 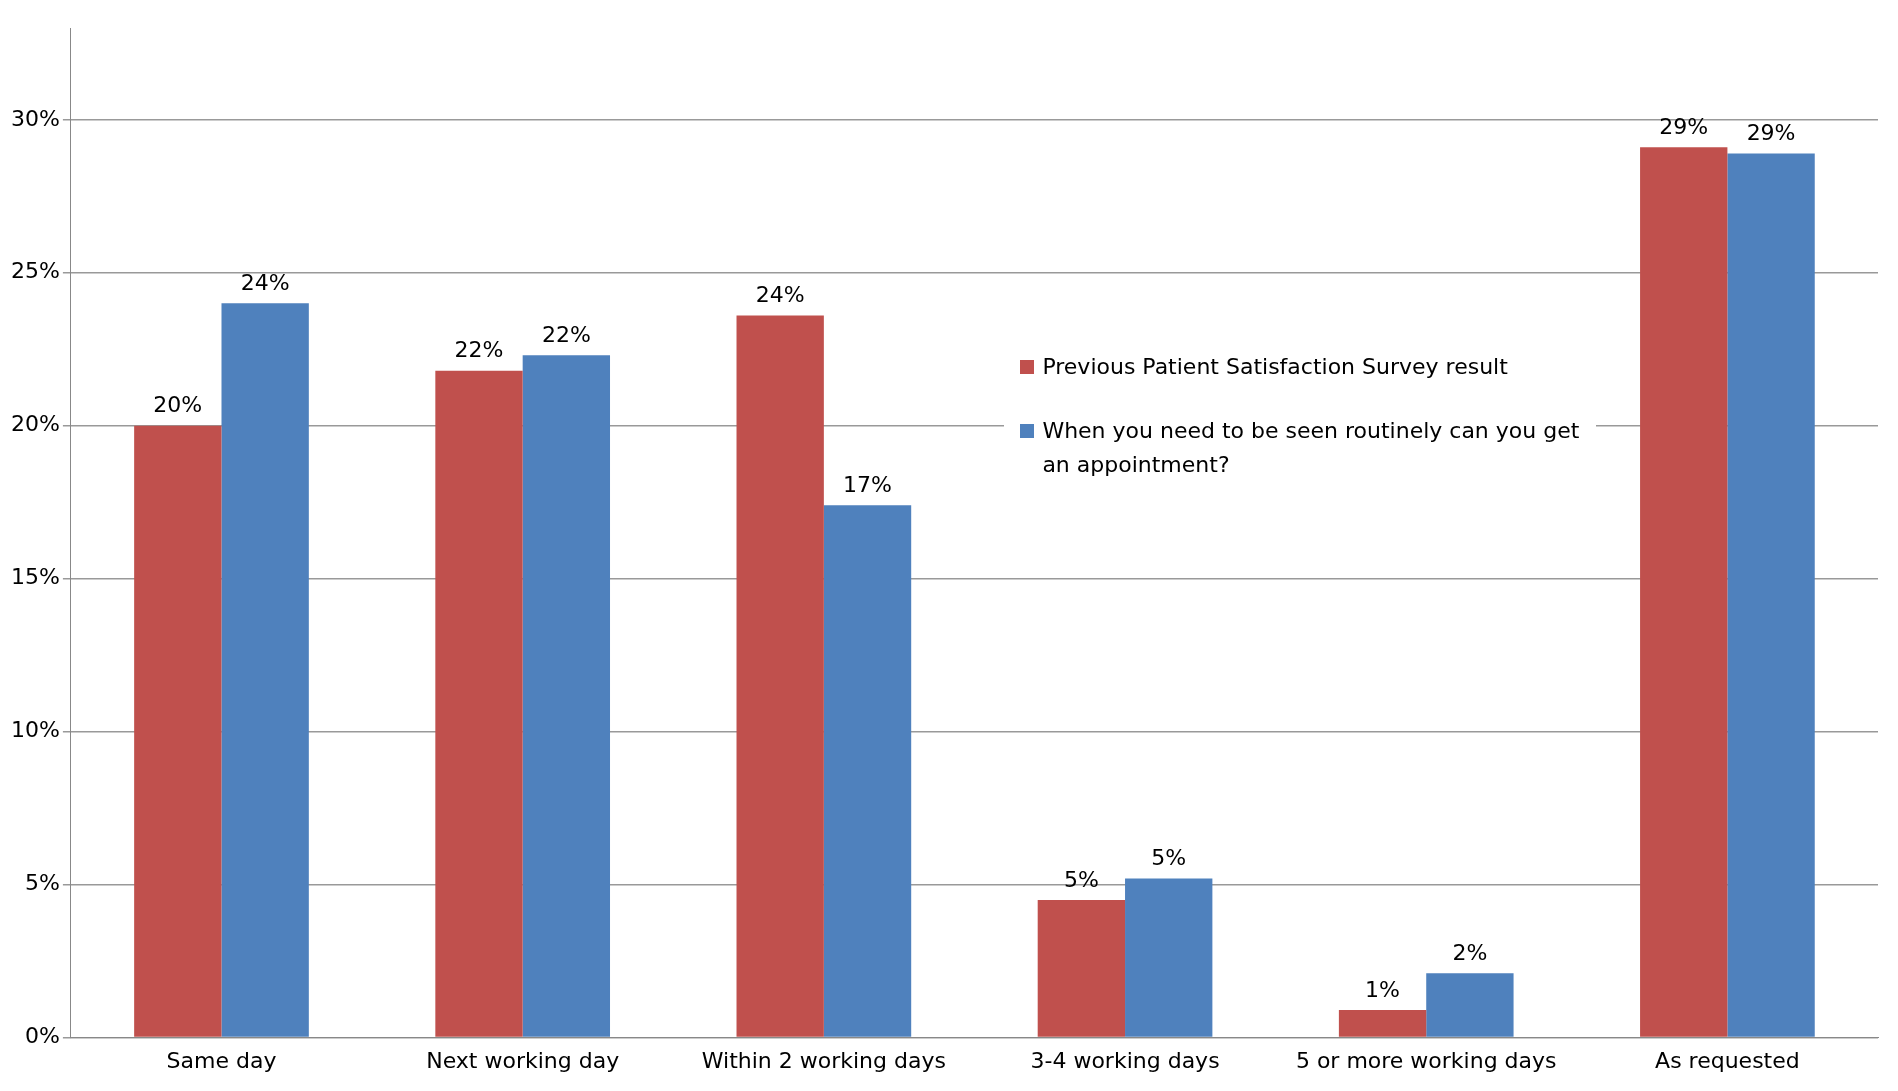 I want to click on x-tick-label: Same day, so click(x=221, y=1060).